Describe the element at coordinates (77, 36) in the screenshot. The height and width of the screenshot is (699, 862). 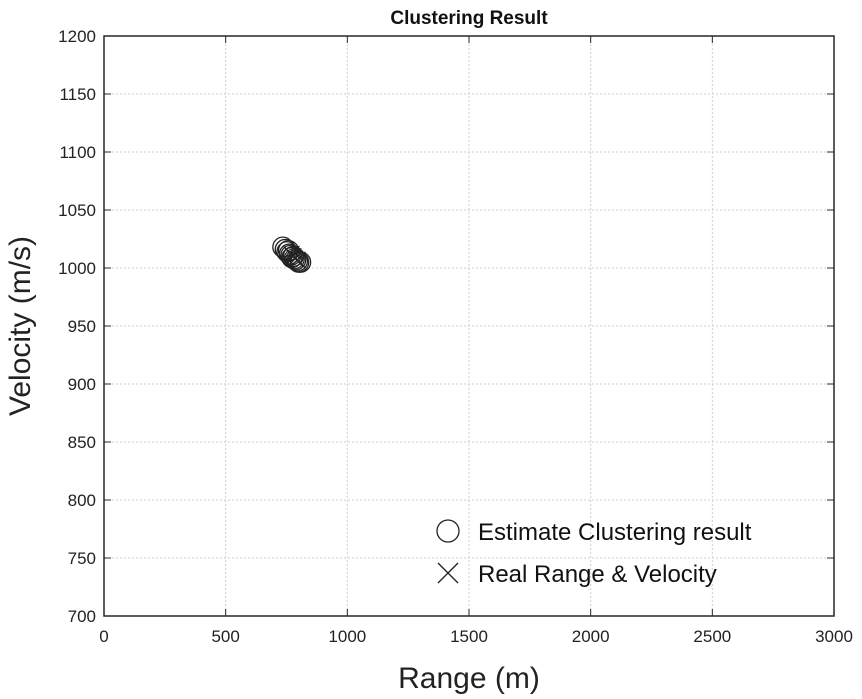
I see `y-tick-label: 1200` at that location.